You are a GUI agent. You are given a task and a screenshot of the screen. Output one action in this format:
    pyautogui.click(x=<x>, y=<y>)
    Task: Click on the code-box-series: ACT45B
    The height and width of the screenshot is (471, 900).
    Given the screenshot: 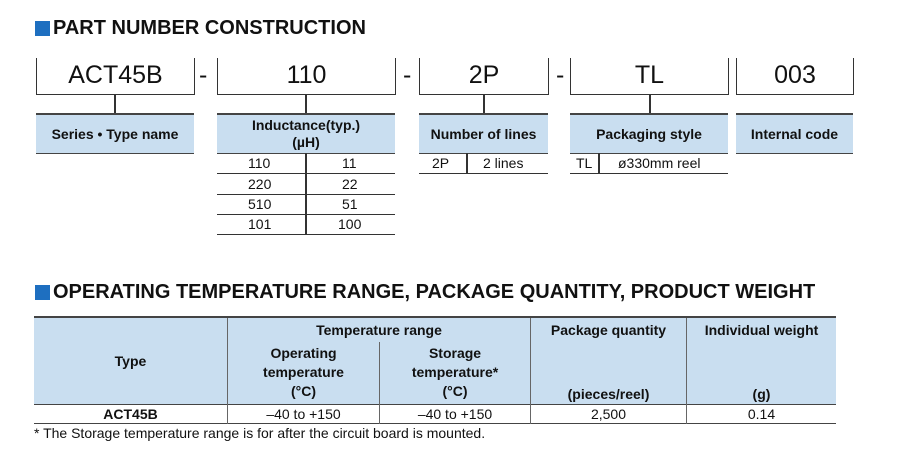 What is the action you would take?
    pyautogui.click(x=115, y=76)
    